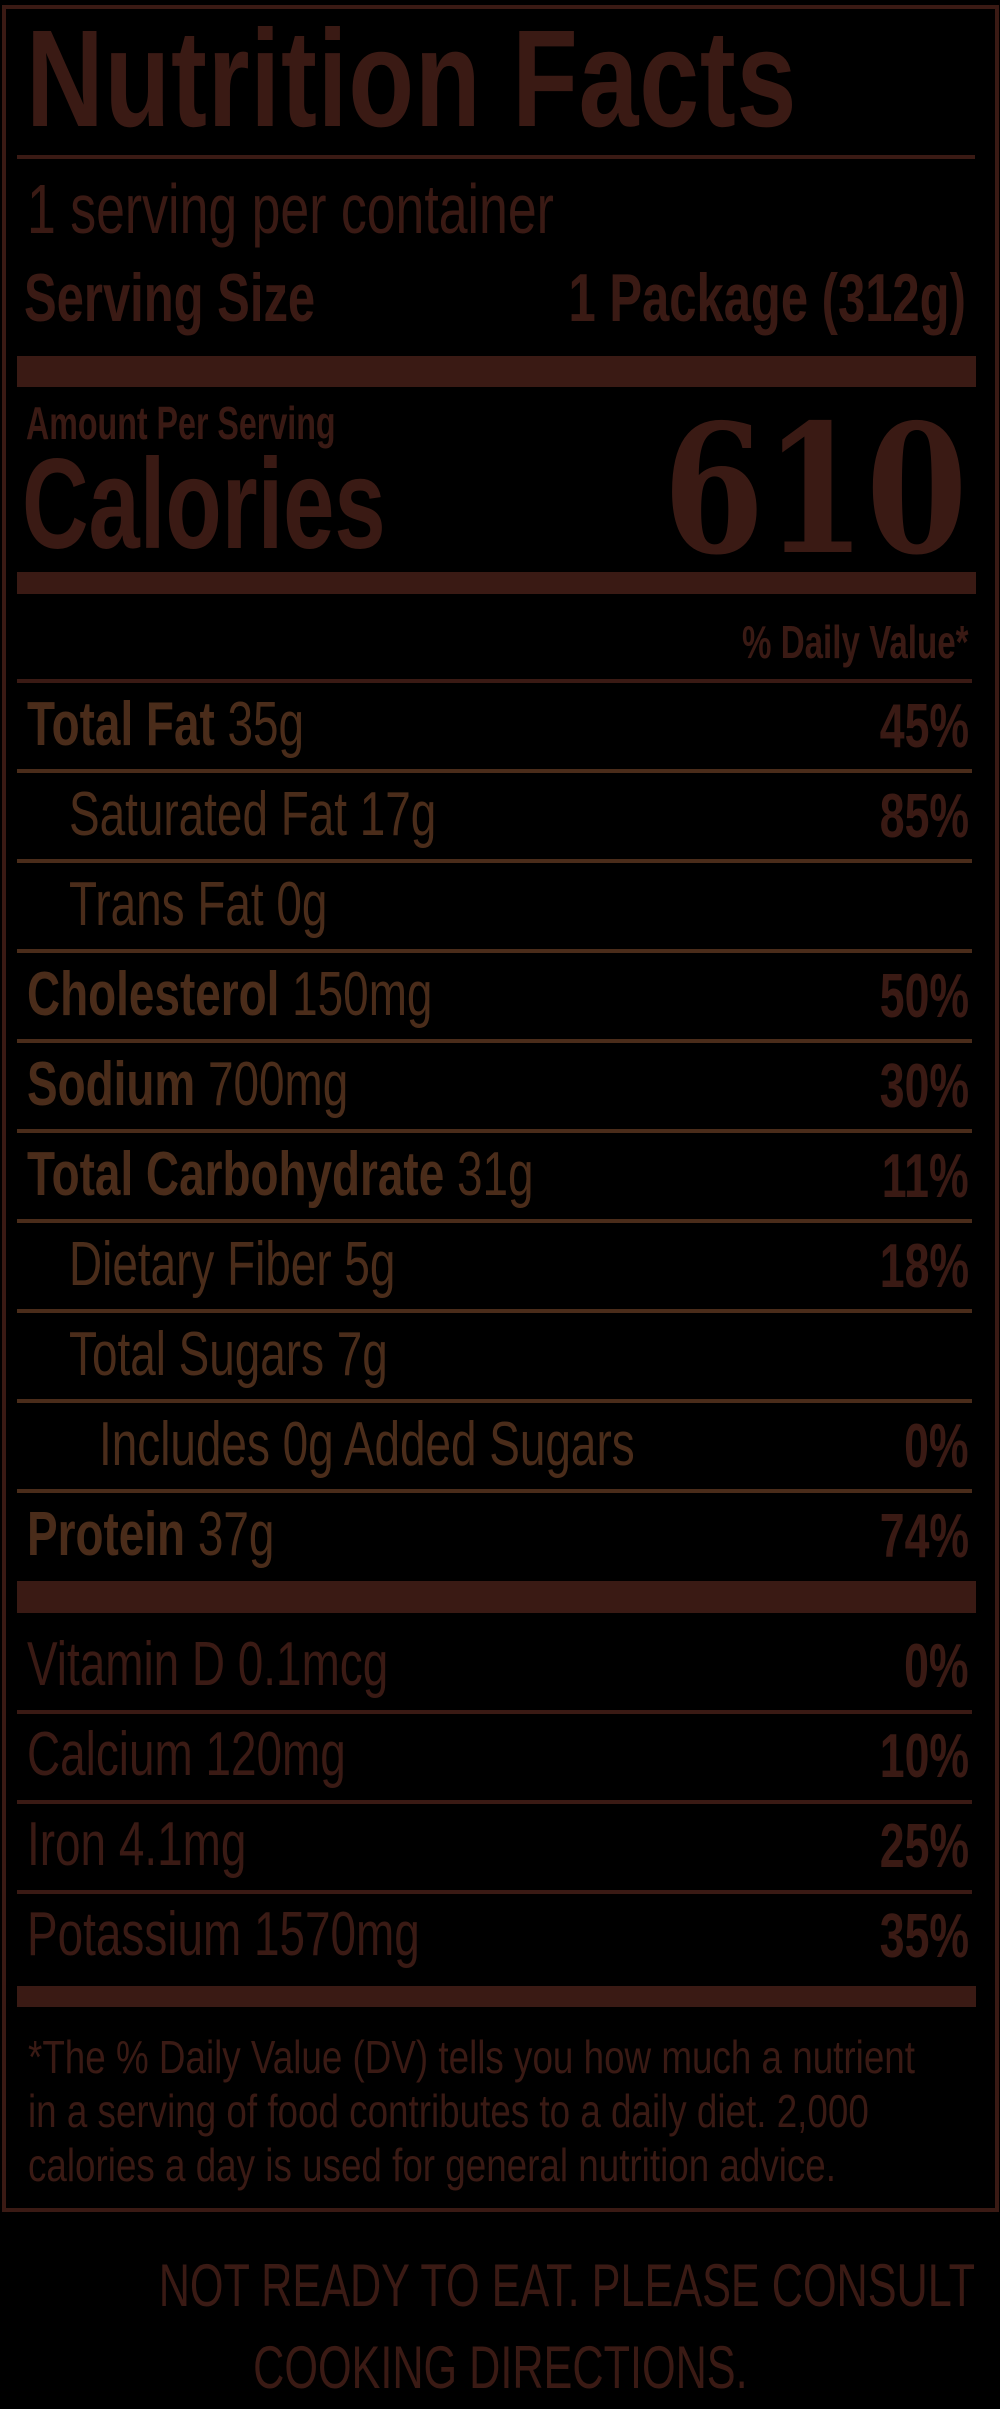  What do you see at coordinates (494, 1535) in the screenshot?
I see `nutrient-row: Protein 37g 74%` at bounding box center [494, 1535].